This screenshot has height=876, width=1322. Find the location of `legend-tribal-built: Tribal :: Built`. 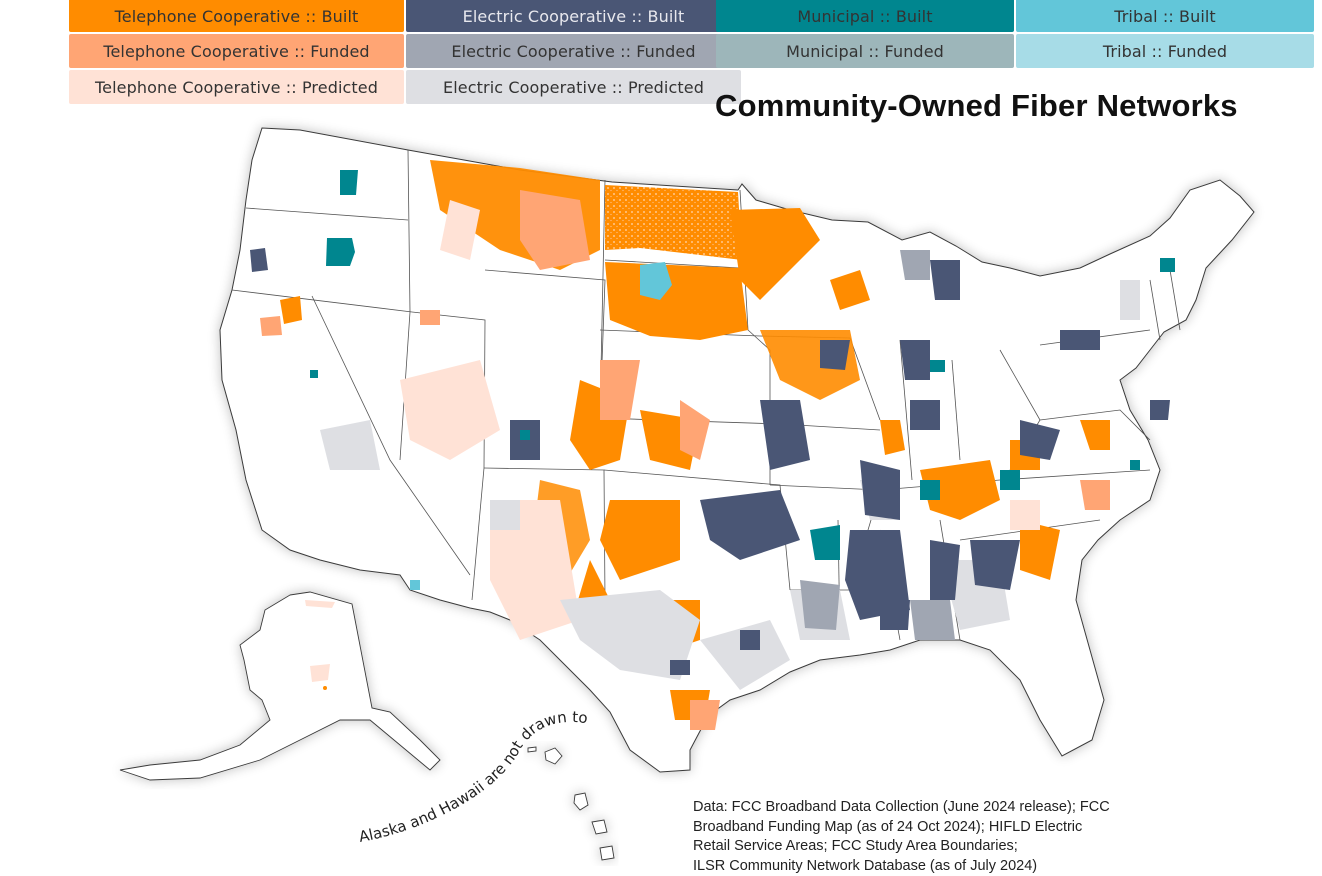

legend-tribal-built: Tribal :: Built is located at coordinates (1165, 16).